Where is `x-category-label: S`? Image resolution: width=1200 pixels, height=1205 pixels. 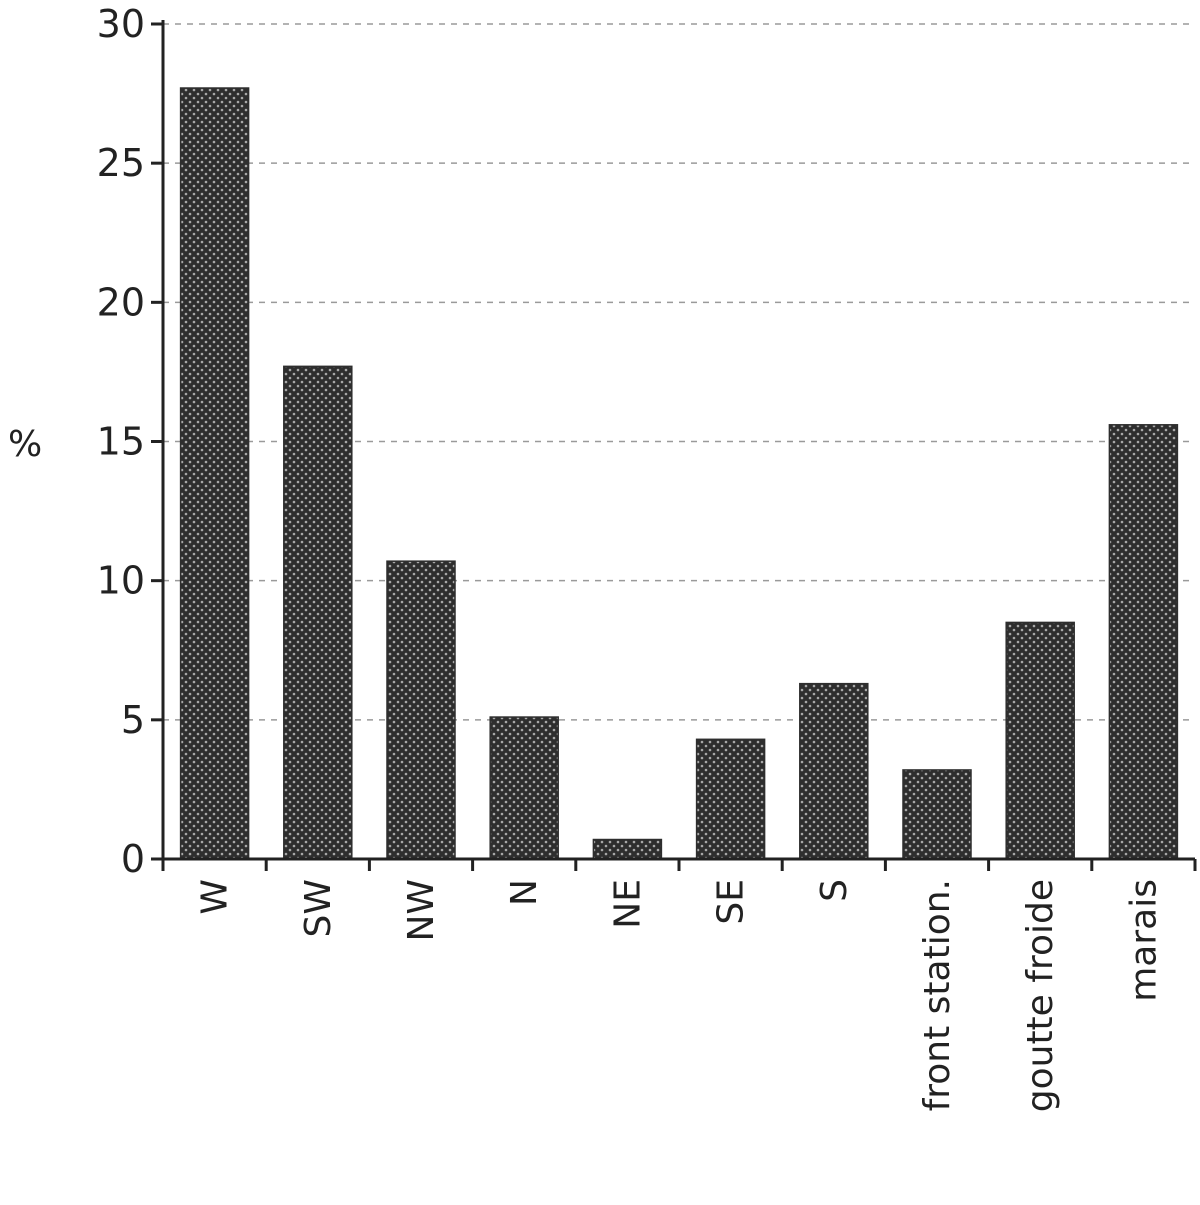
x-category-label: S is located at coordinates (834, 890).